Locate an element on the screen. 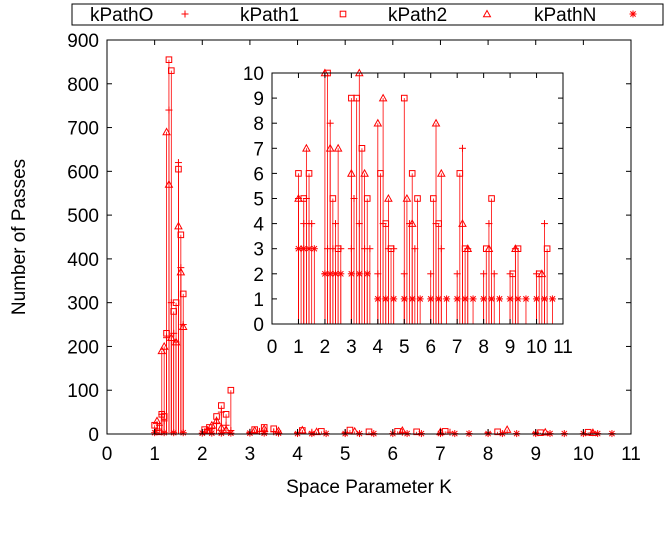 The height and width of the screenshot is (540, 670). legend-label: kPathO is located at coordinates (121, 15).